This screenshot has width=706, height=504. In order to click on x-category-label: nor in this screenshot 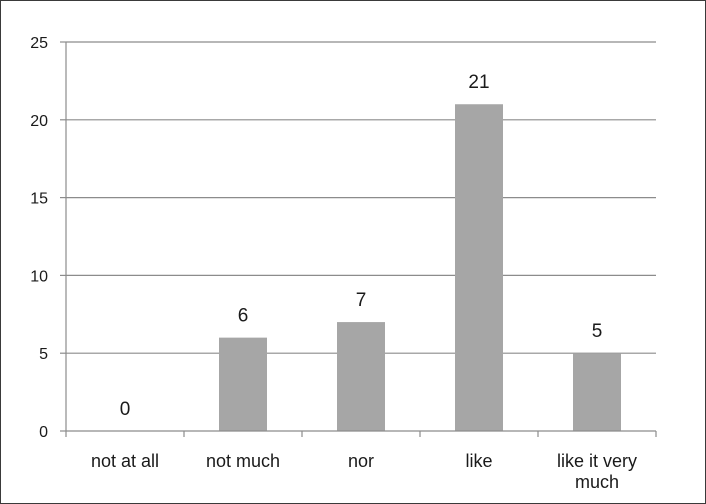, I will do `click(361, 461)`.